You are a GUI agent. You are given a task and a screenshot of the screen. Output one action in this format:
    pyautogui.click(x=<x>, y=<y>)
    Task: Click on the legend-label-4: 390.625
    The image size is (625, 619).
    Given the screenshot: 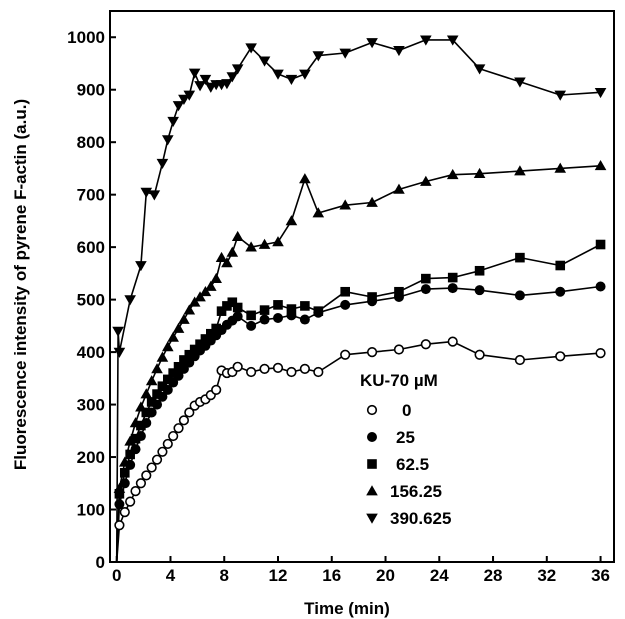 What is the action you would take?
    pyautogui.click(x=420, y=518)
    